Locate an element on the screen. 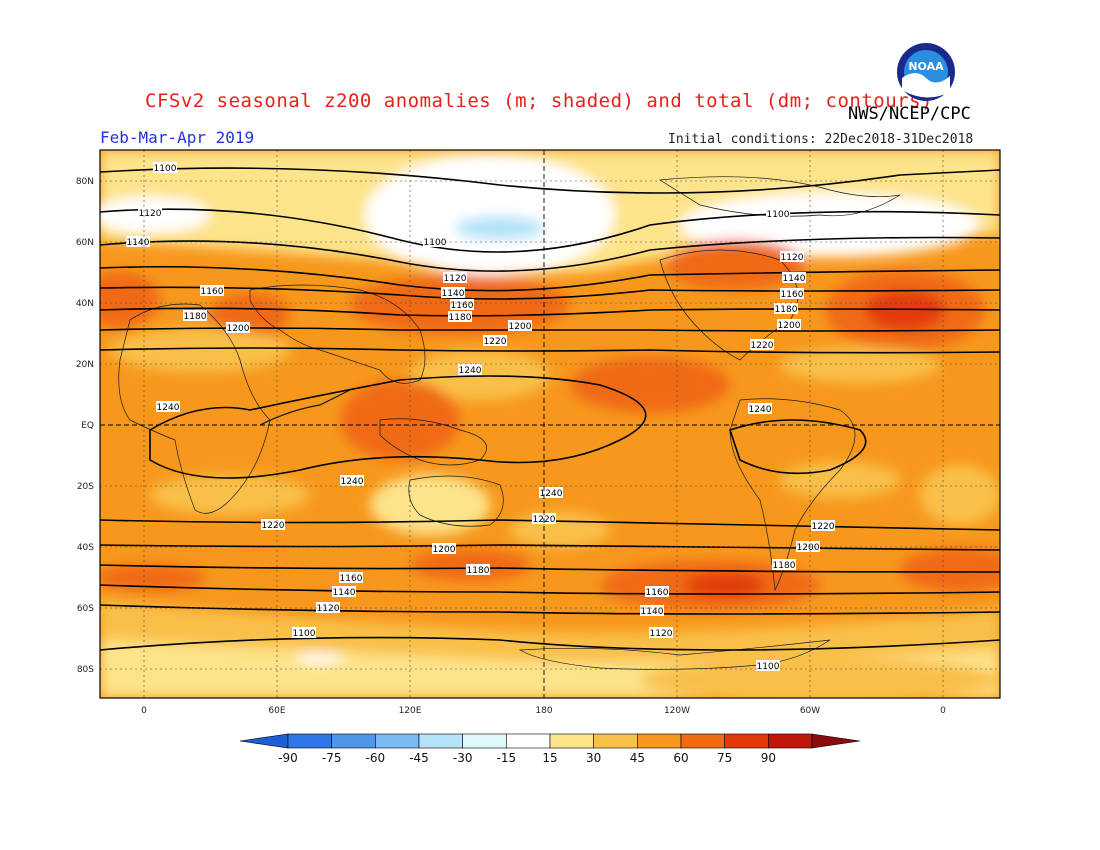 This screenshot has height=850, width=1100. organization-label: NWS/NCEP/CPC is located at coordinates (909, 114).